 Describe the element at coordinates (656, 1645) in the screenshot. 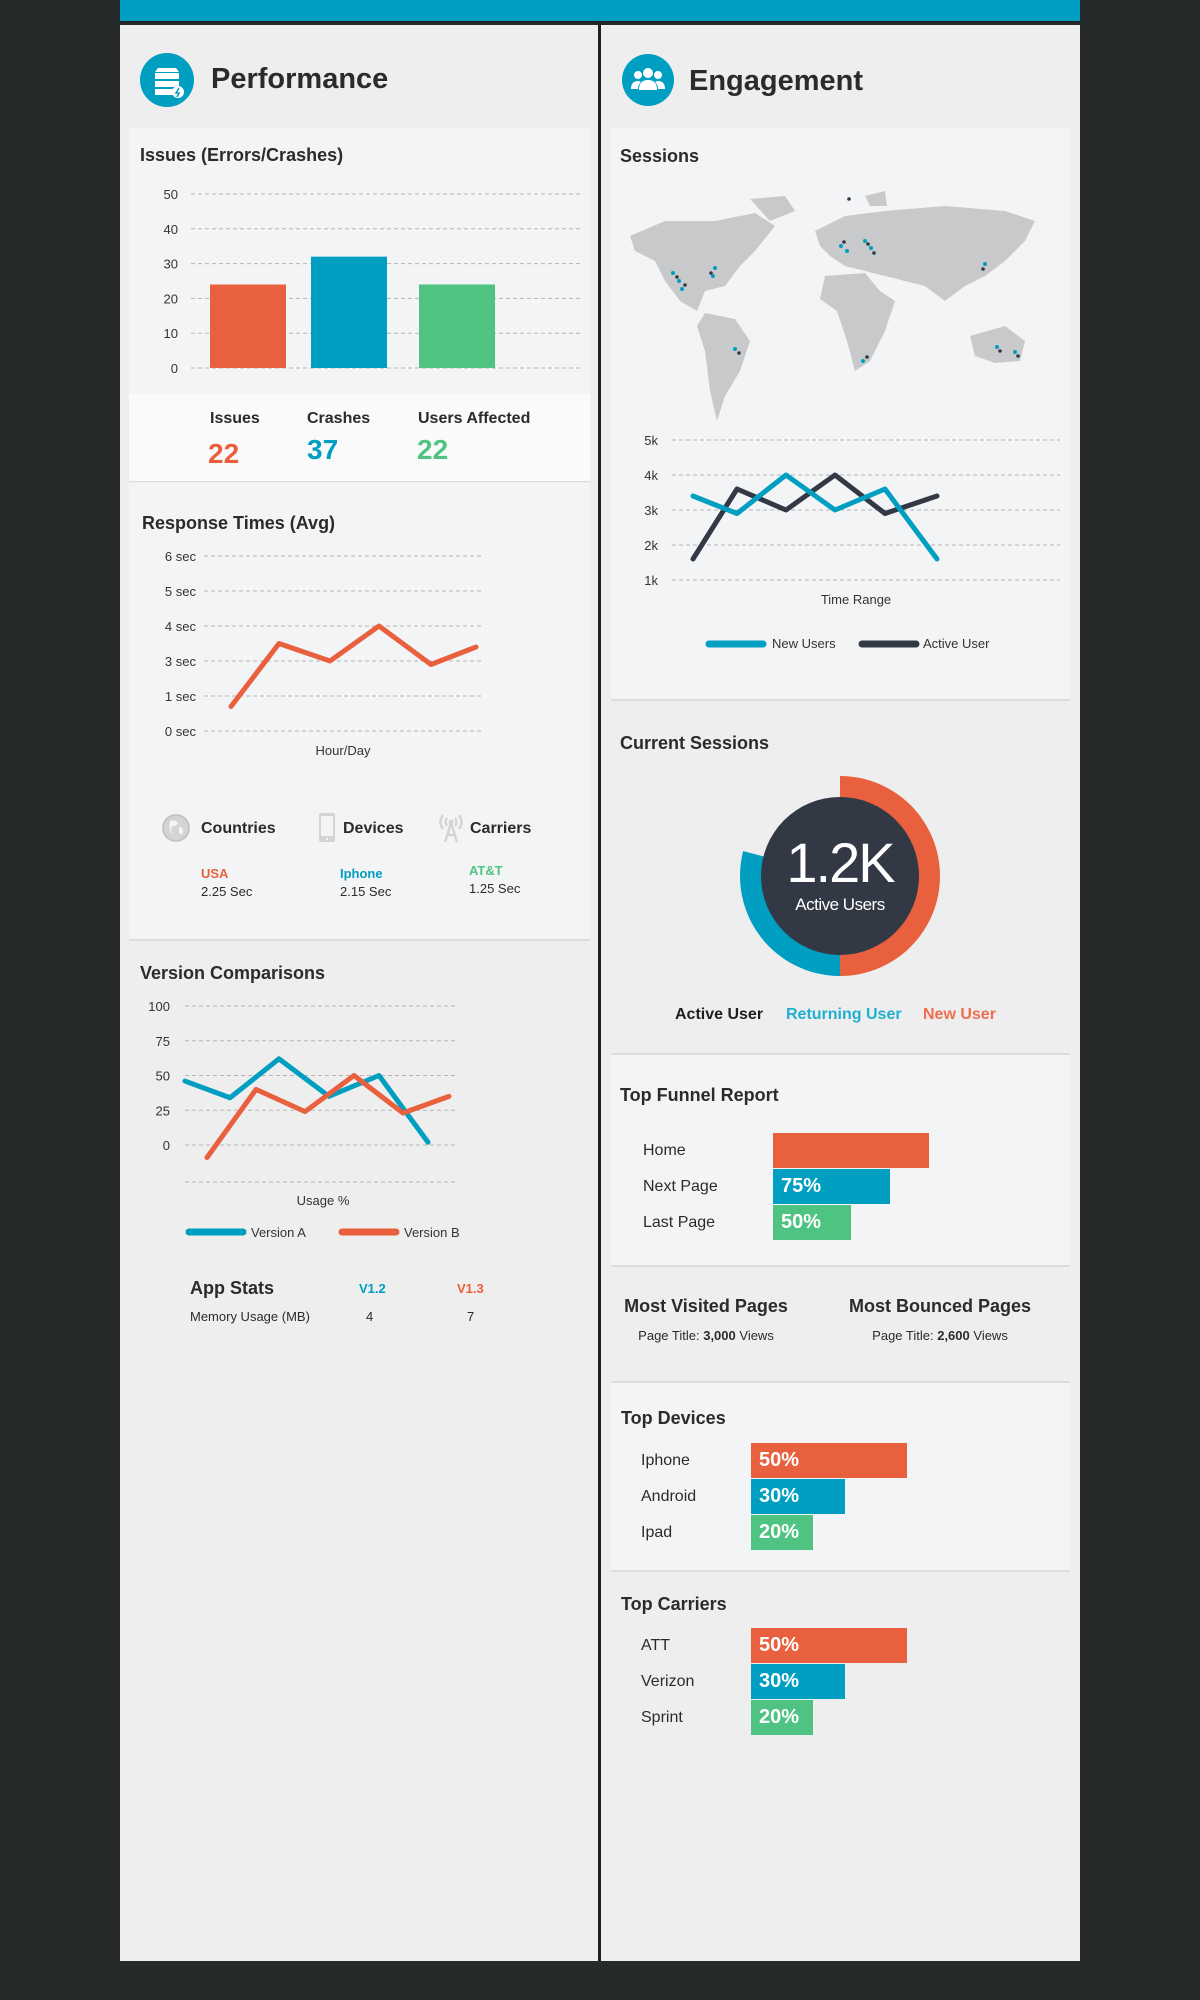

I see `carrier-row-label: ATT` at that location.